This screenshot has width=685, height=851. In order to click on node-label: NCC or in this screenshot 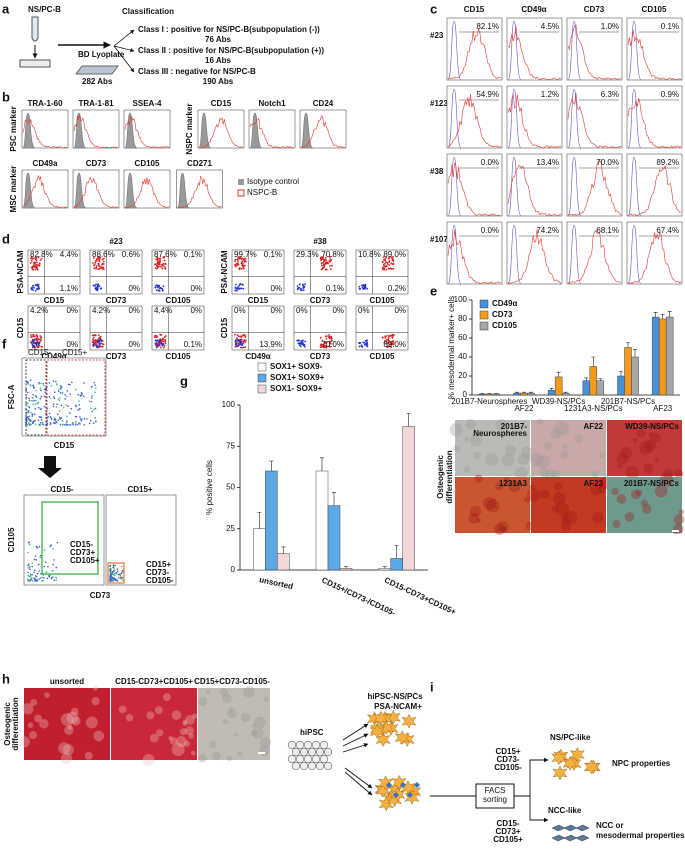, I will do `click(610, 825)`.